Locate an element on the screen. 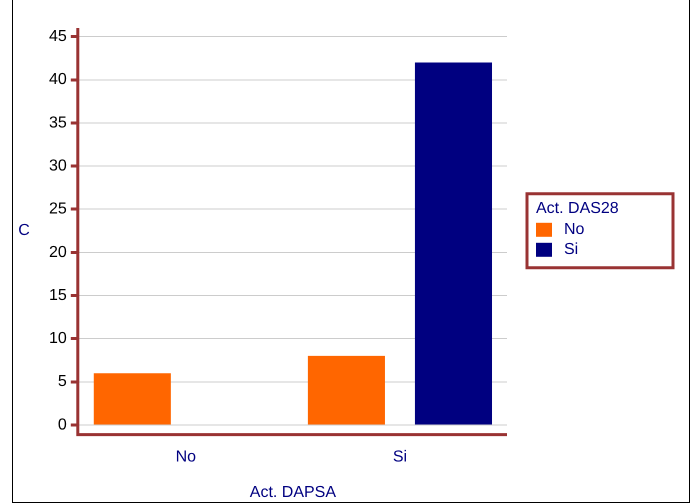 The width and height of the screenshot is (697, 504). y-tick-label: 40 is located at coordinates (58, 79).